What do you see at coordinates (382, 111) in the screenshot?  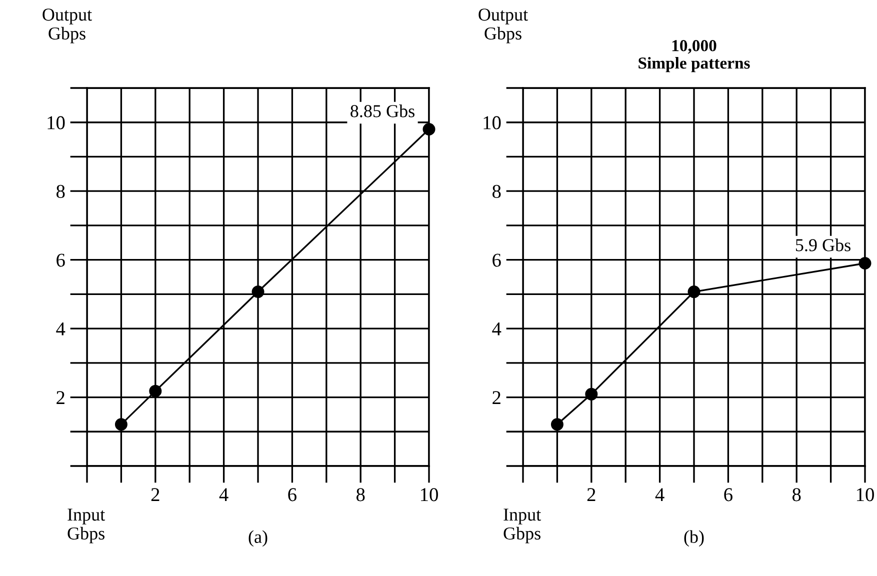 I see `annotation: 8.85 Gbs` at bounding box center [382, 111].